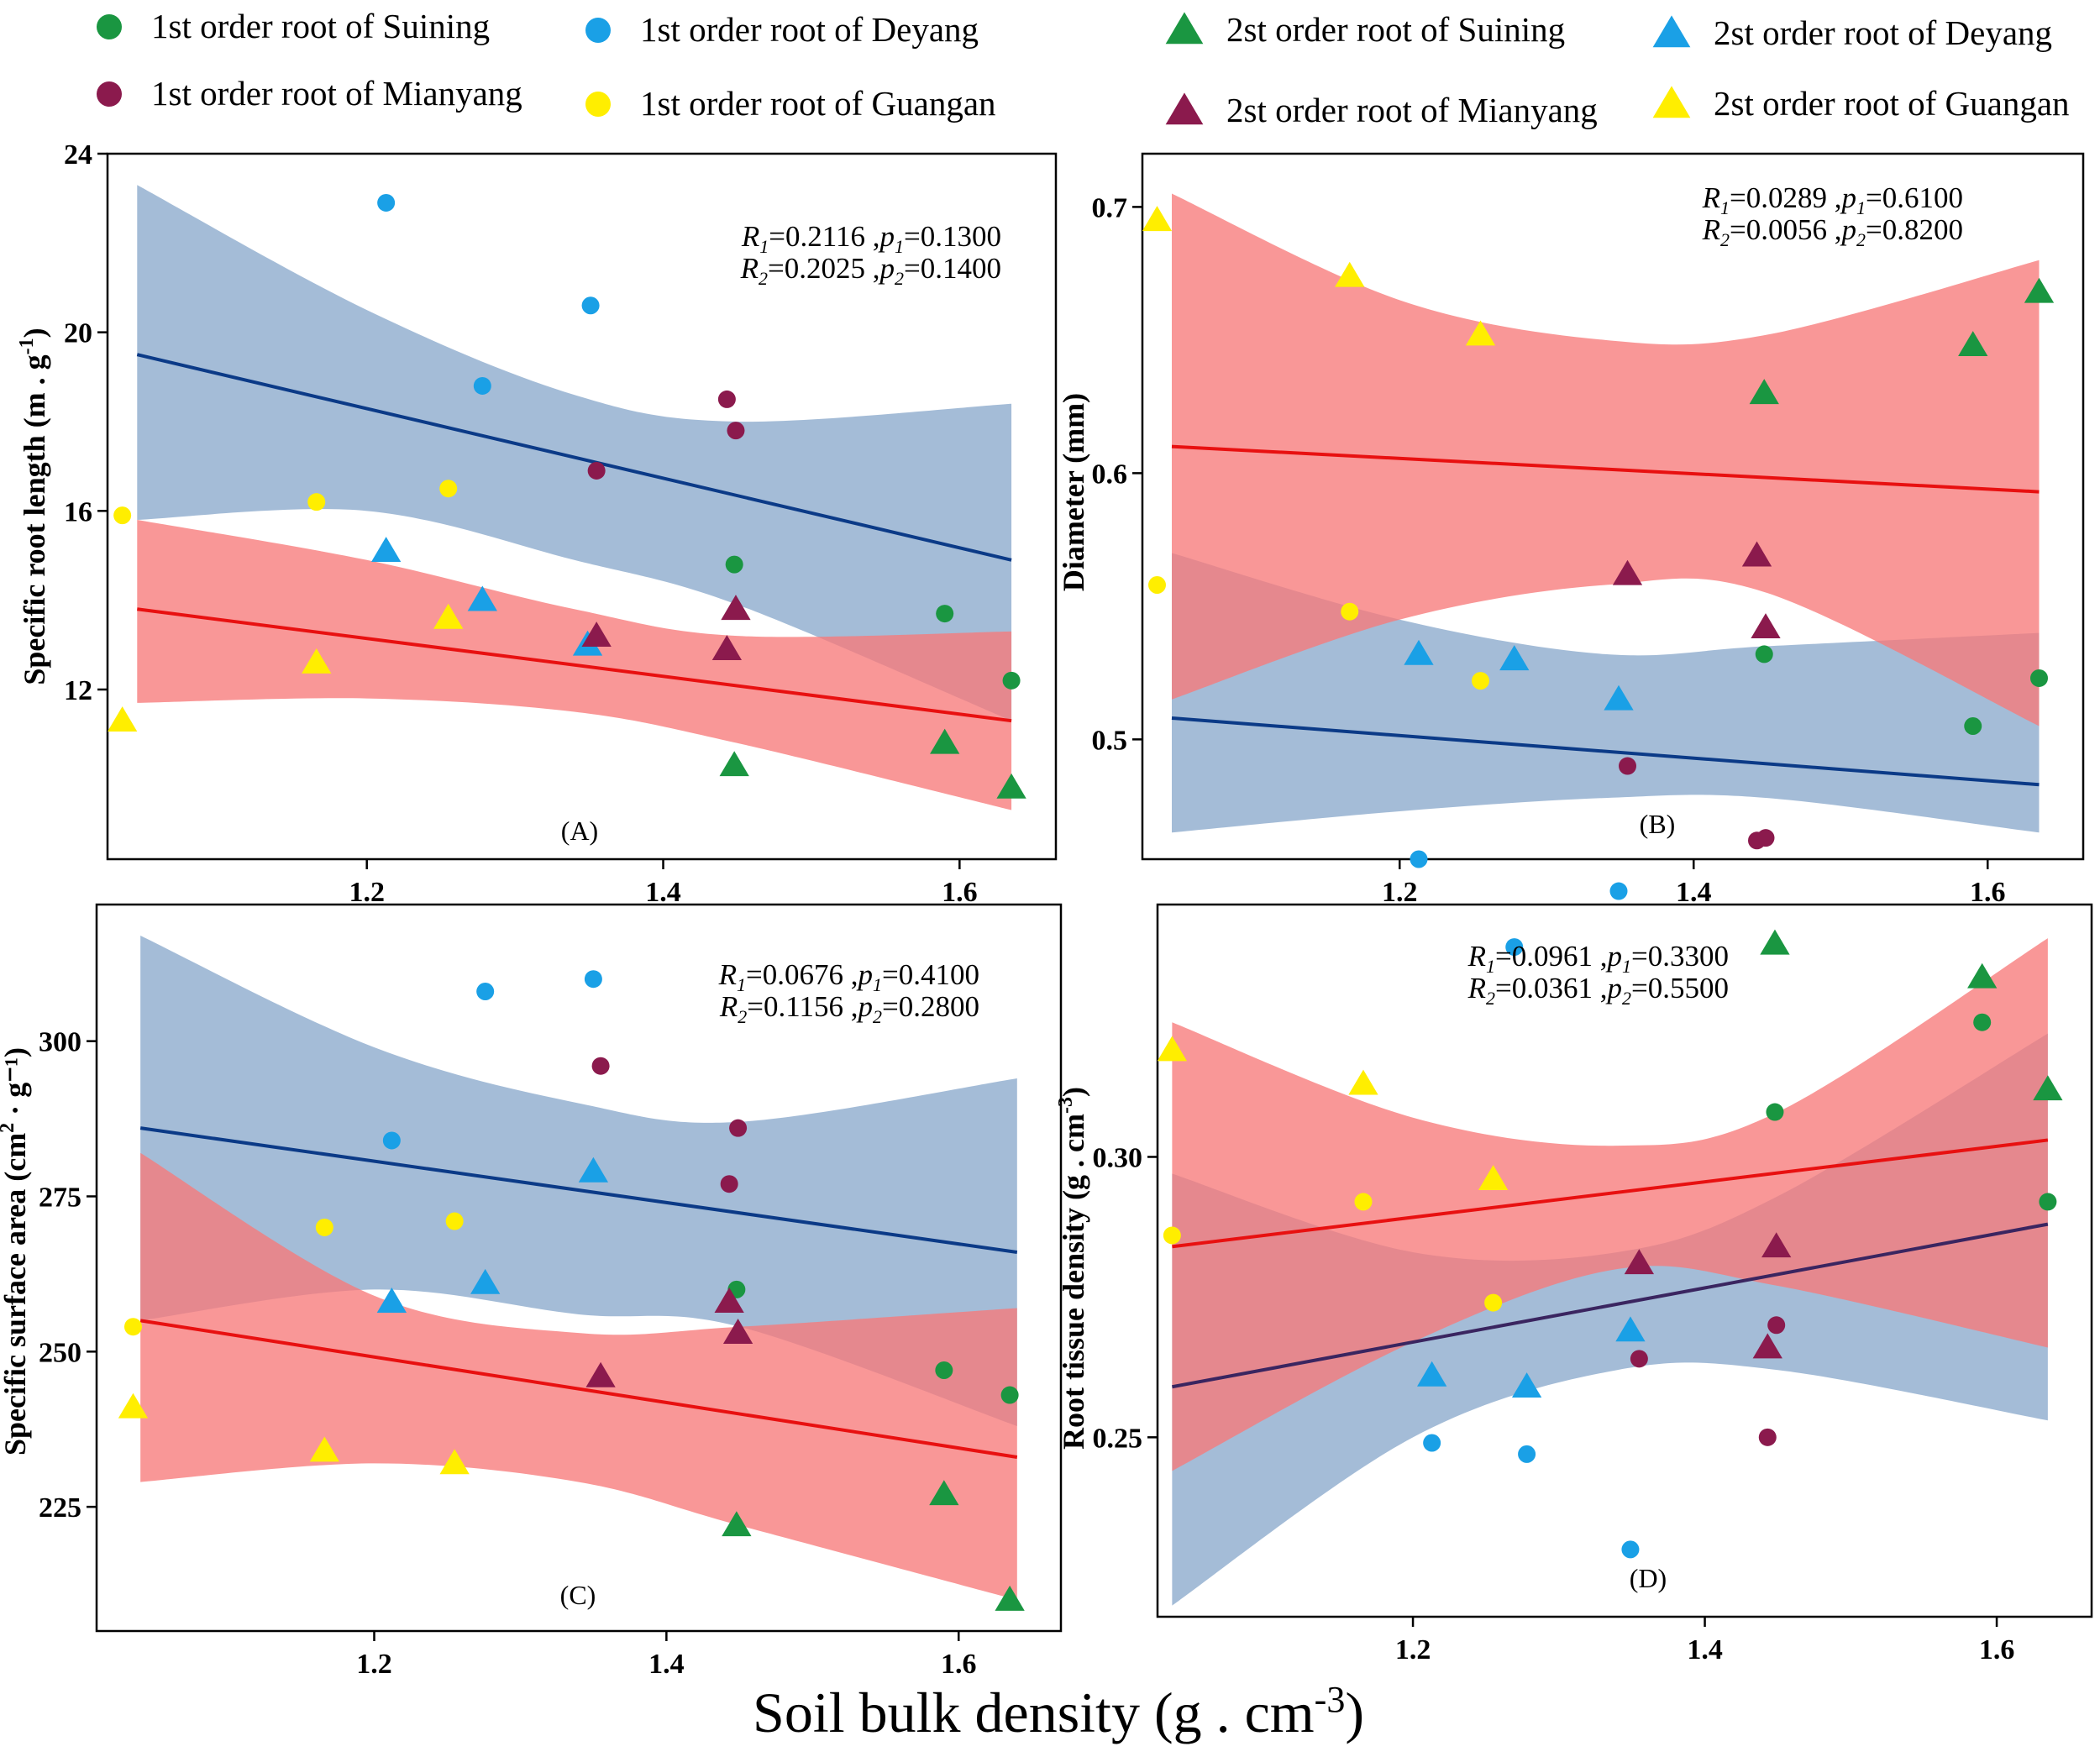 The height and width of the screenshot is (1757, 2100). What do you see at coordinates (78, 154) in the screenshot?
I see `y-tick-label: 24` at bounding box center [78, 154].